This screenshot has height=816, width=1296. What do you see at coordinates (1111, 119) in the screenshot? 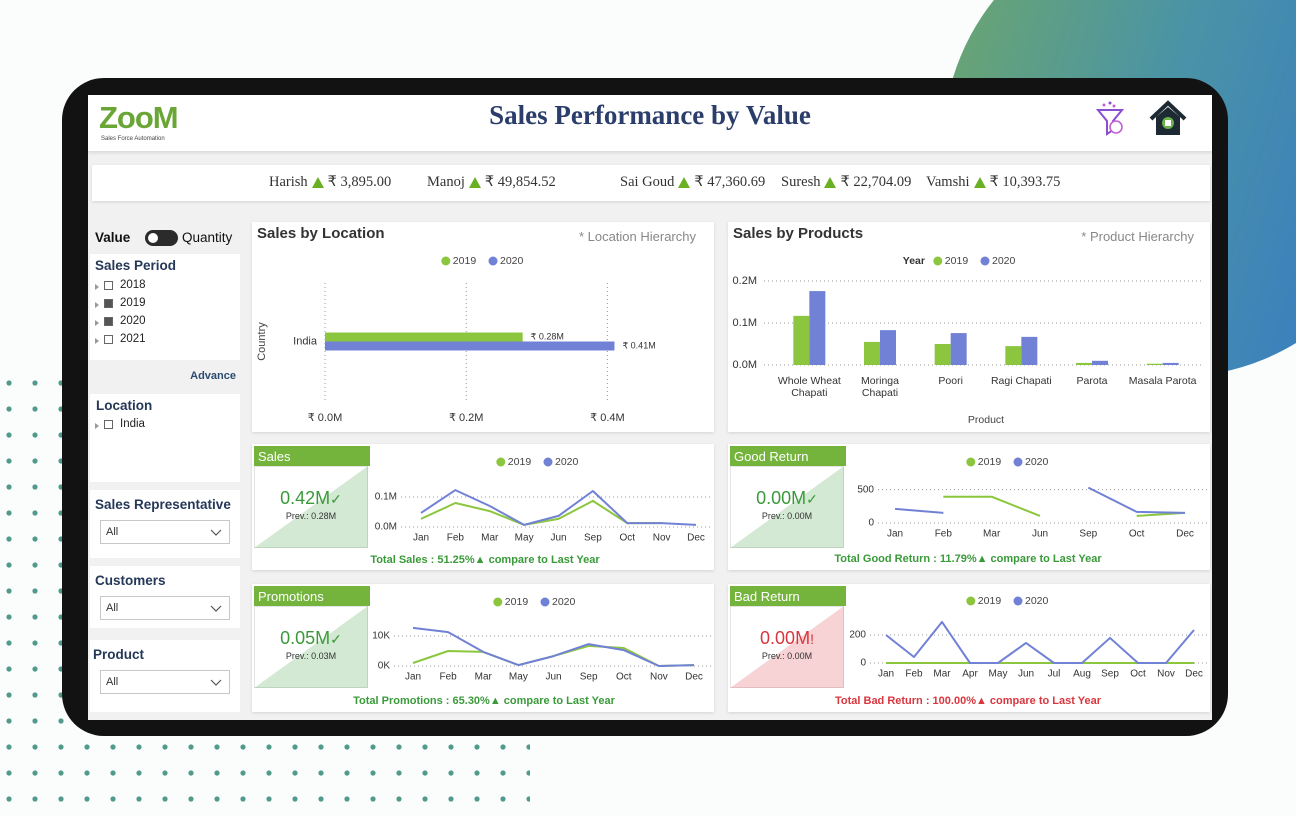
I see `filter-icon` at bounding box center [1111, 119].